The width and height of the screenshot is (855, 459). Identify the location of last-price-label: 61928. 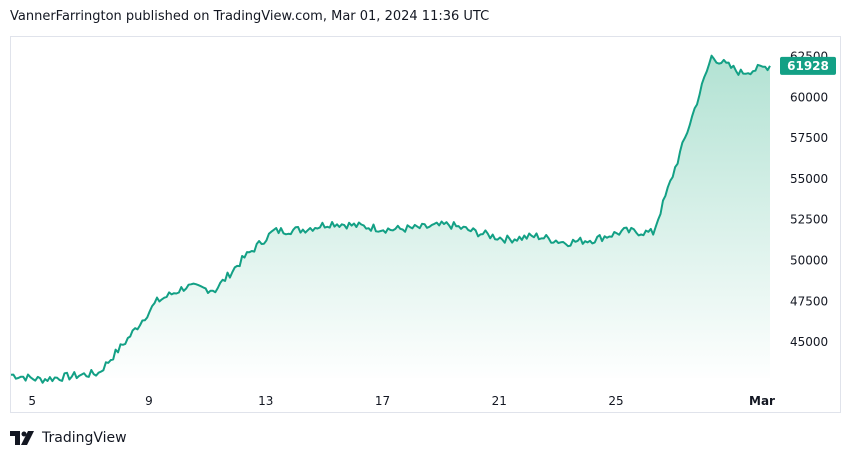
(808, 66).